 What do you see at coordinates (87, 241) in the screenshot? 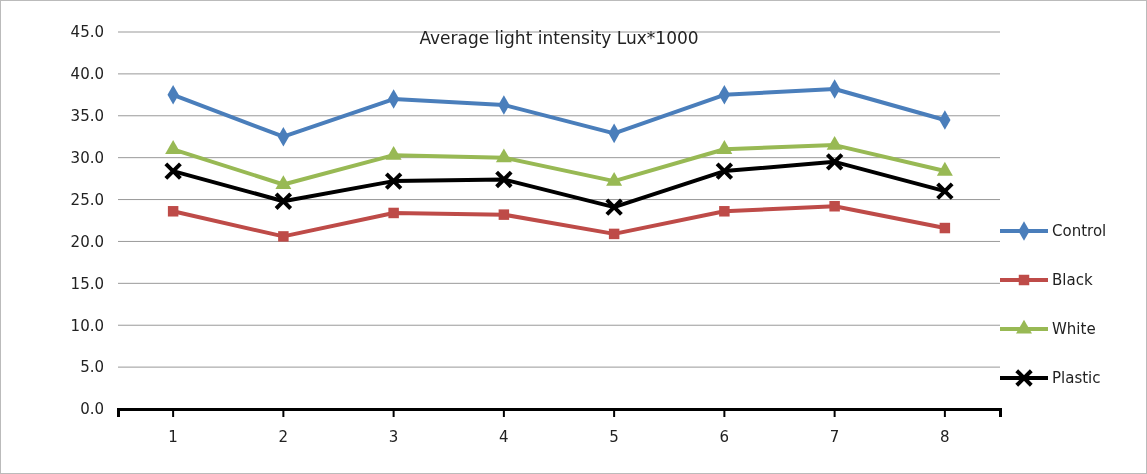
I see `y-tick-label: 20.0` at bounding box center [87, 241].